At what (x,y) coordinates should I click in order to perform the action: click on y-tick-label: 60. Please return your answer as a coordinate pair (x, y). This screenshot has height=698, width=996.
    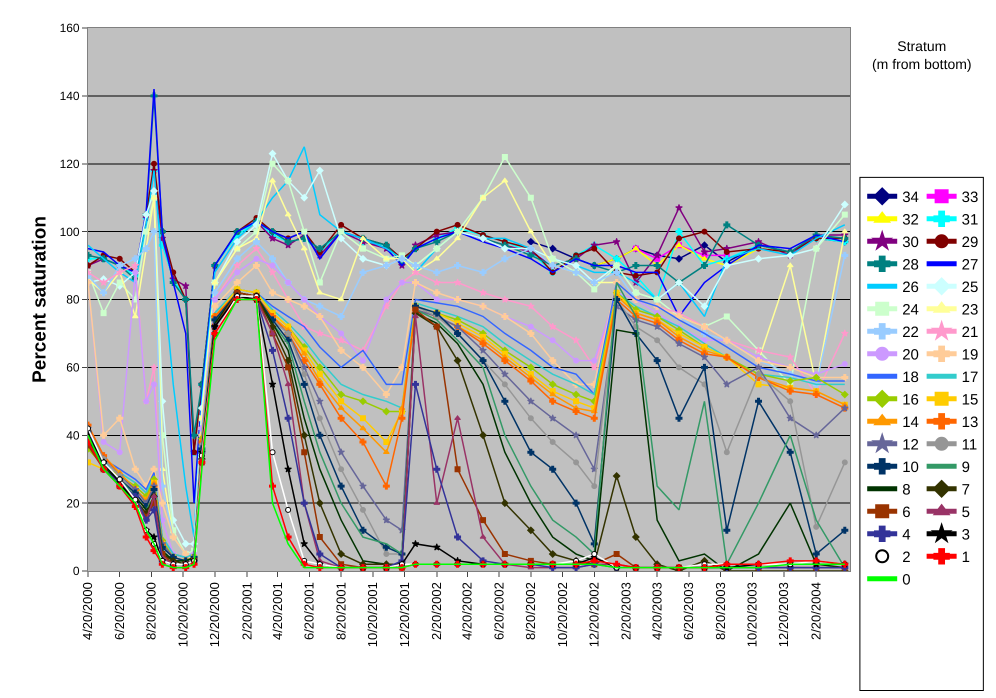
    Looking at the image, I should click on (73, 367).